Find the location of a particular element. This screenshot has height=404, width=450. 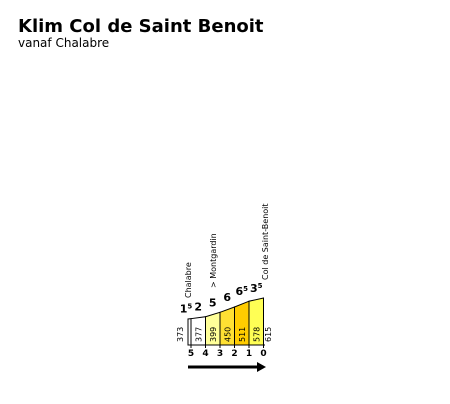

distance-label: 1 is located at coordinates (249, 354).